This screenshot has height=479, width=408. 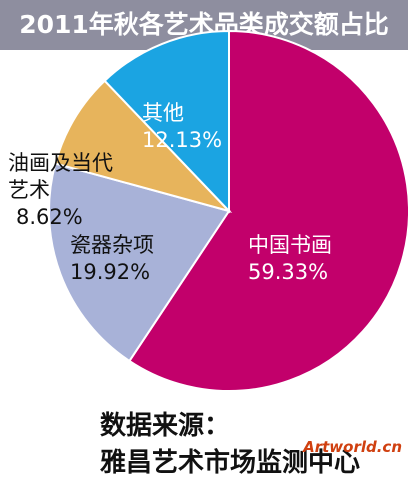 I want to click on category-label: 瓷器杂项, so click(x=112, y=245).